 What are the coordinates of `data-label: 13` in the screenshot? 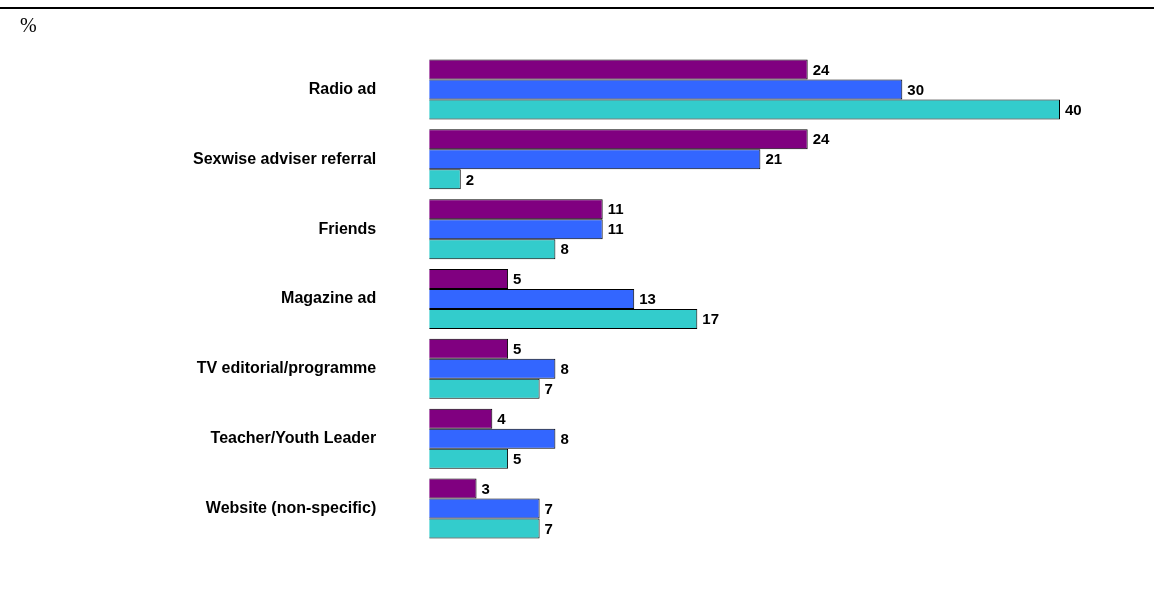 It's located at (647, 299).